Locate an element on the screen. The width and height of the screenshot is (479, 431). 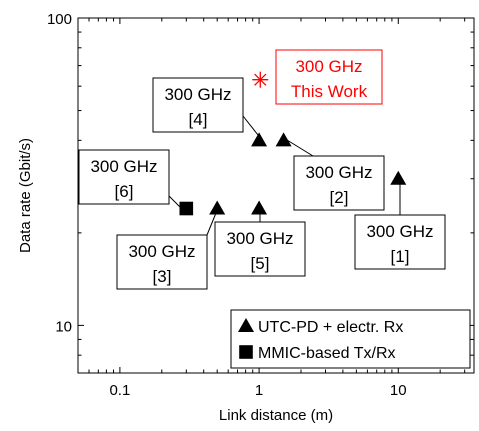
annotation-line2: [5] is located at coordinates (260, 263).